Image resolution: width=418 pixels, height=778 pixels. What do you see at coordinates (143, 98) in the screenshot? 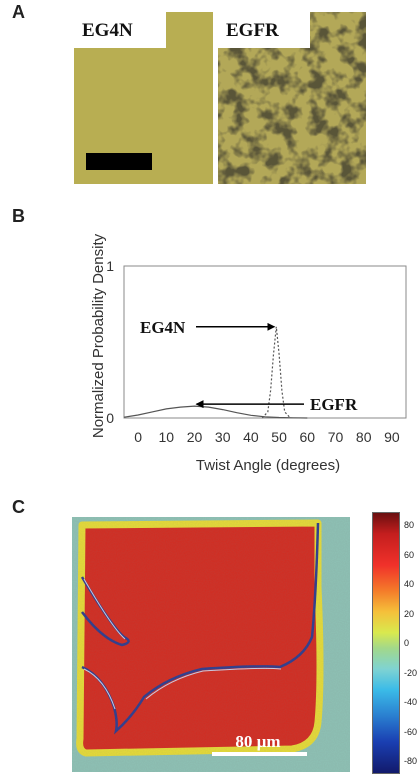
I see `micrograph-eg4n: EG4N` at bounding box center [143, 98].